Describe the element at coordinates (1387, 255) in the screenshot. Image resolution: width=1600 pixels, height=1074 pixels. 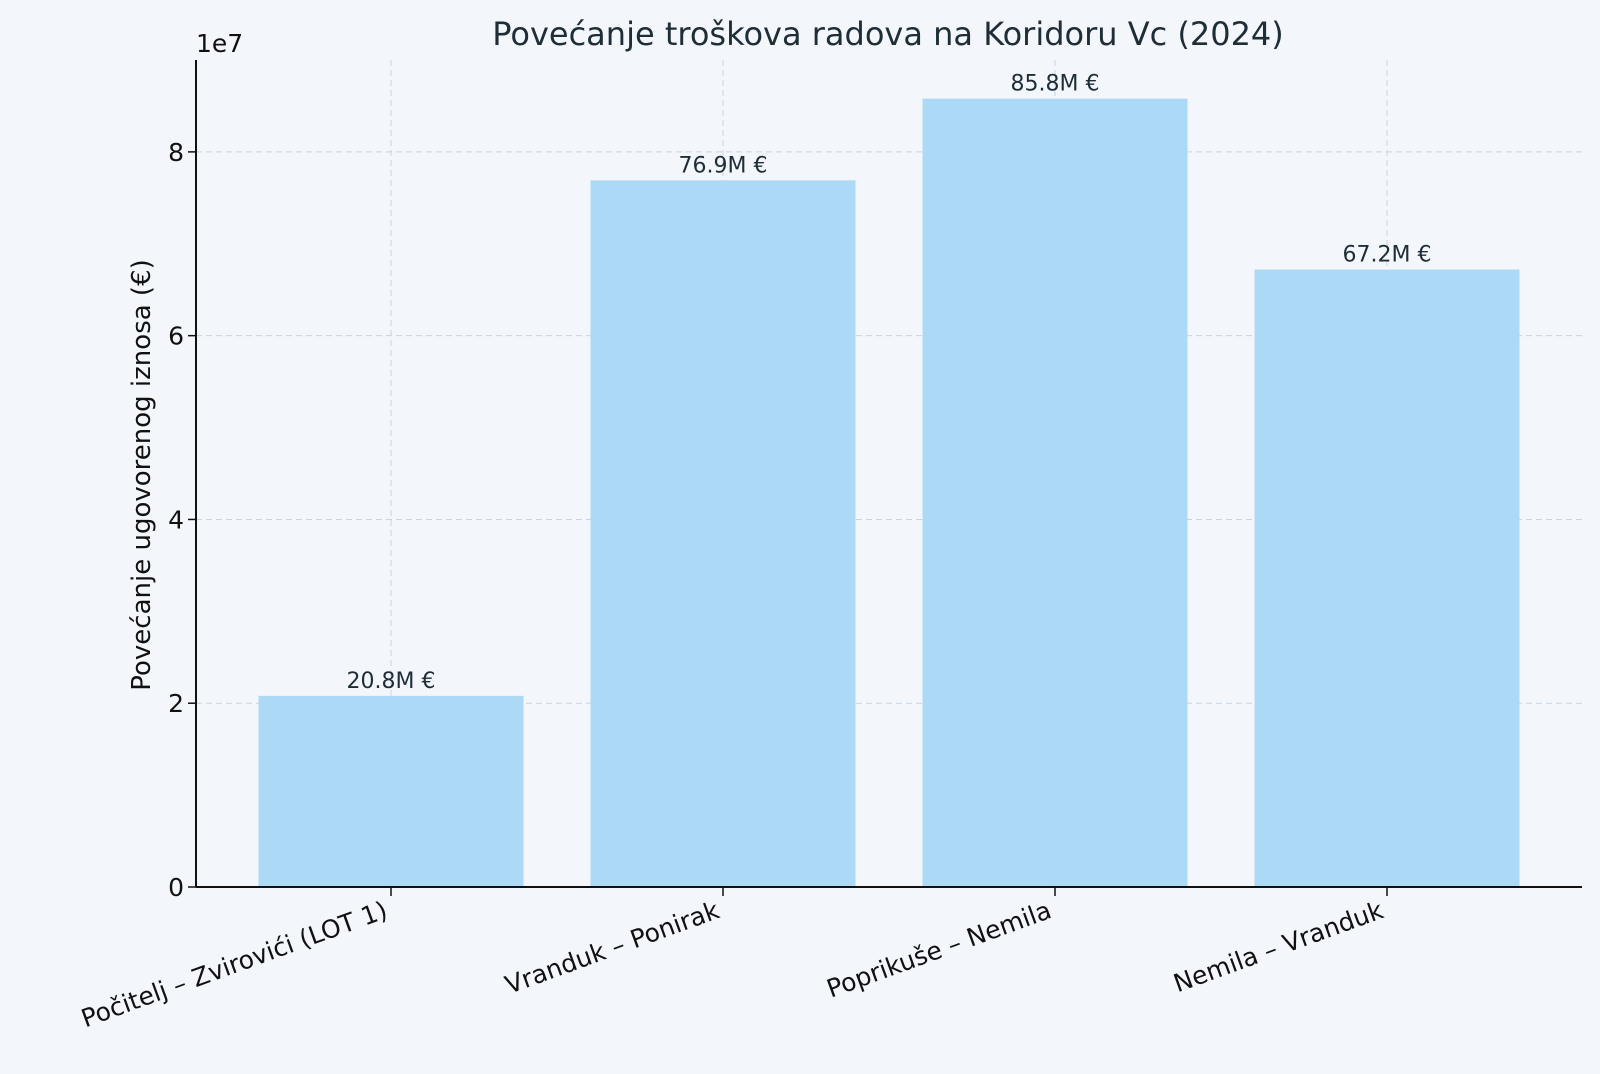
I see `data-label: 67.2M €` at that location.